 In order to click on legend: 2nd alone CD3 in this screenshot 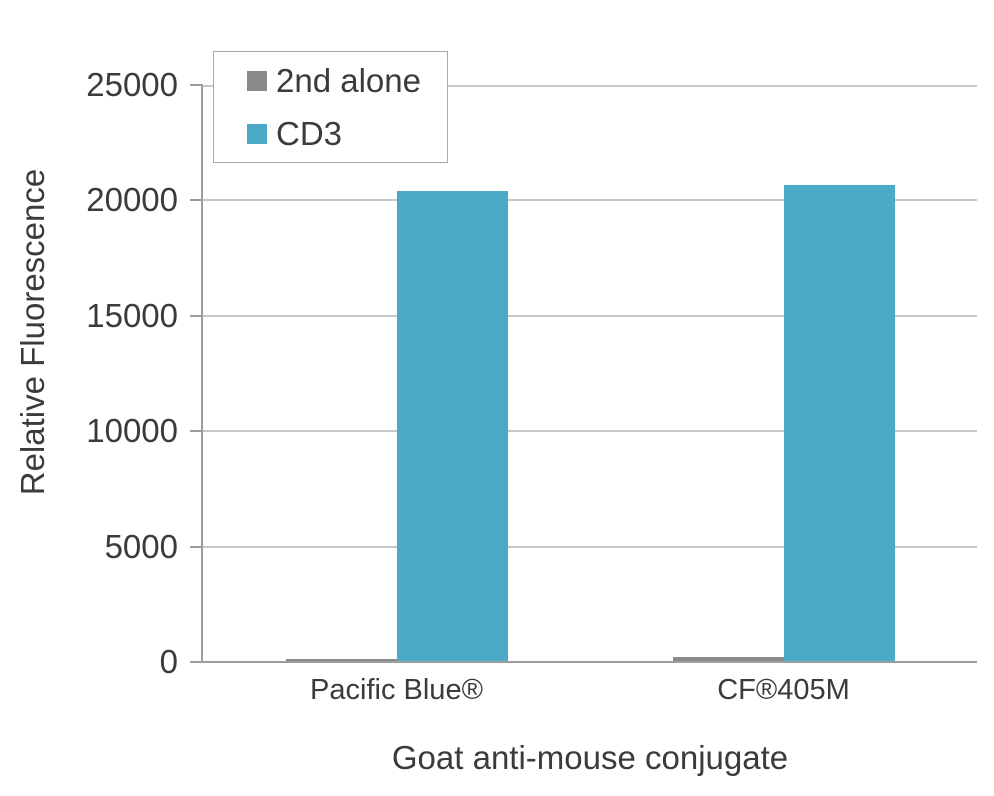, I will do `click(330, 107)`.